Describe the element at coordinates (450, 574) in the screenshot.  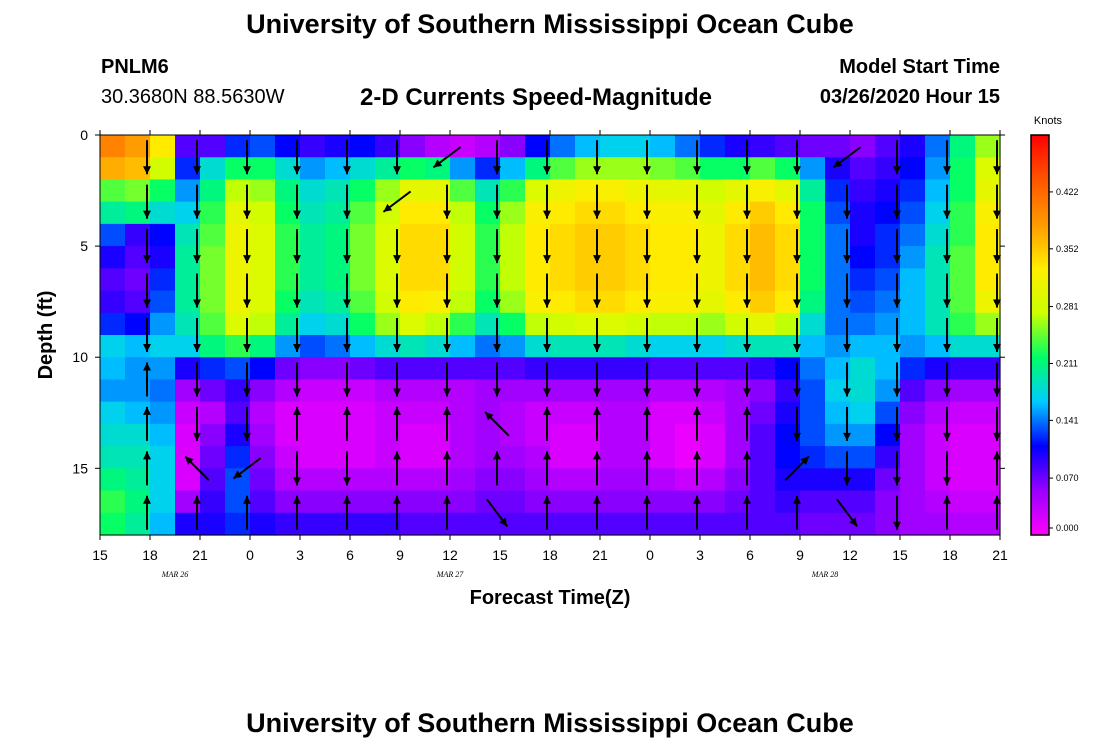
I see `date-label: MAR 27` at that location.